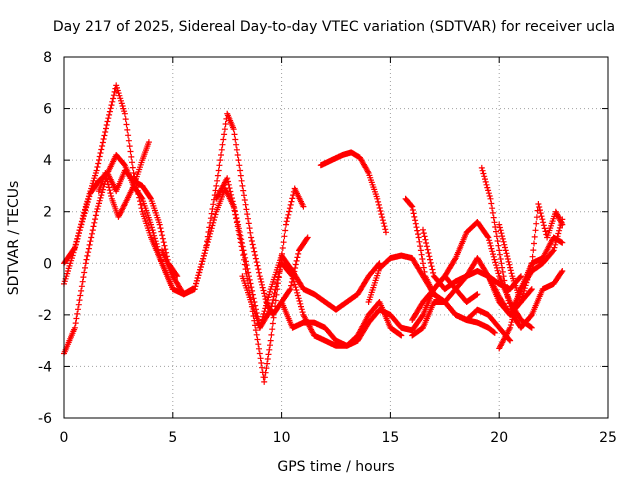 The image size is (640, 480). What do you see at coordinates (45, 419) in the screenshot?
I see `y-tick-label: -6` at bounding box center [45, 419].